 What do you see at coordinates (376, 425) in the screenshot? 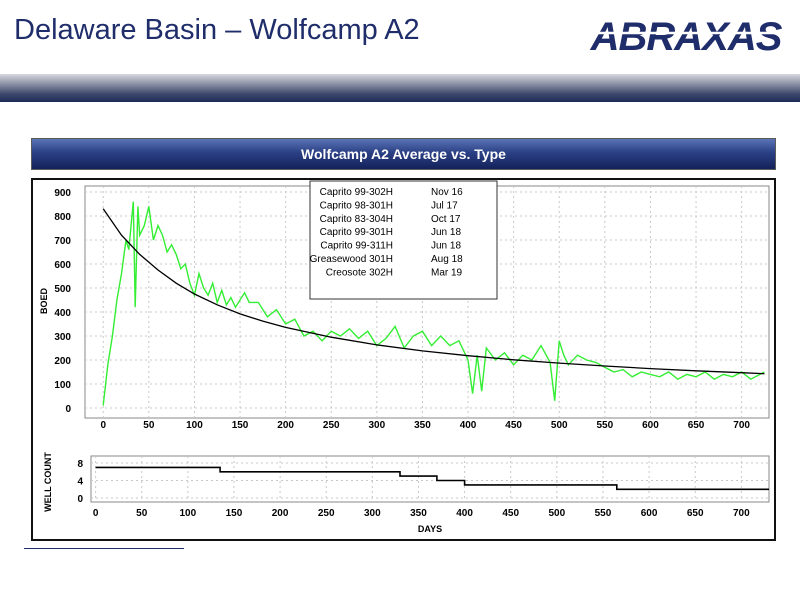
I see `x-tick-label: 300` at bounding box center [376, 425].